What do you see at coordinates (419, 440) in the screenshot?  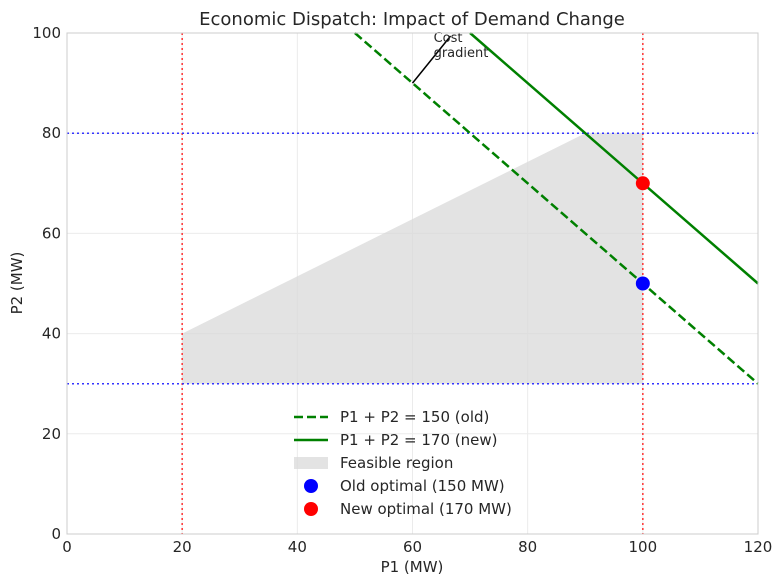 I see `legend-item-new-line: P1 + P2 = 170 (new)` at bounding box center [419, 440].